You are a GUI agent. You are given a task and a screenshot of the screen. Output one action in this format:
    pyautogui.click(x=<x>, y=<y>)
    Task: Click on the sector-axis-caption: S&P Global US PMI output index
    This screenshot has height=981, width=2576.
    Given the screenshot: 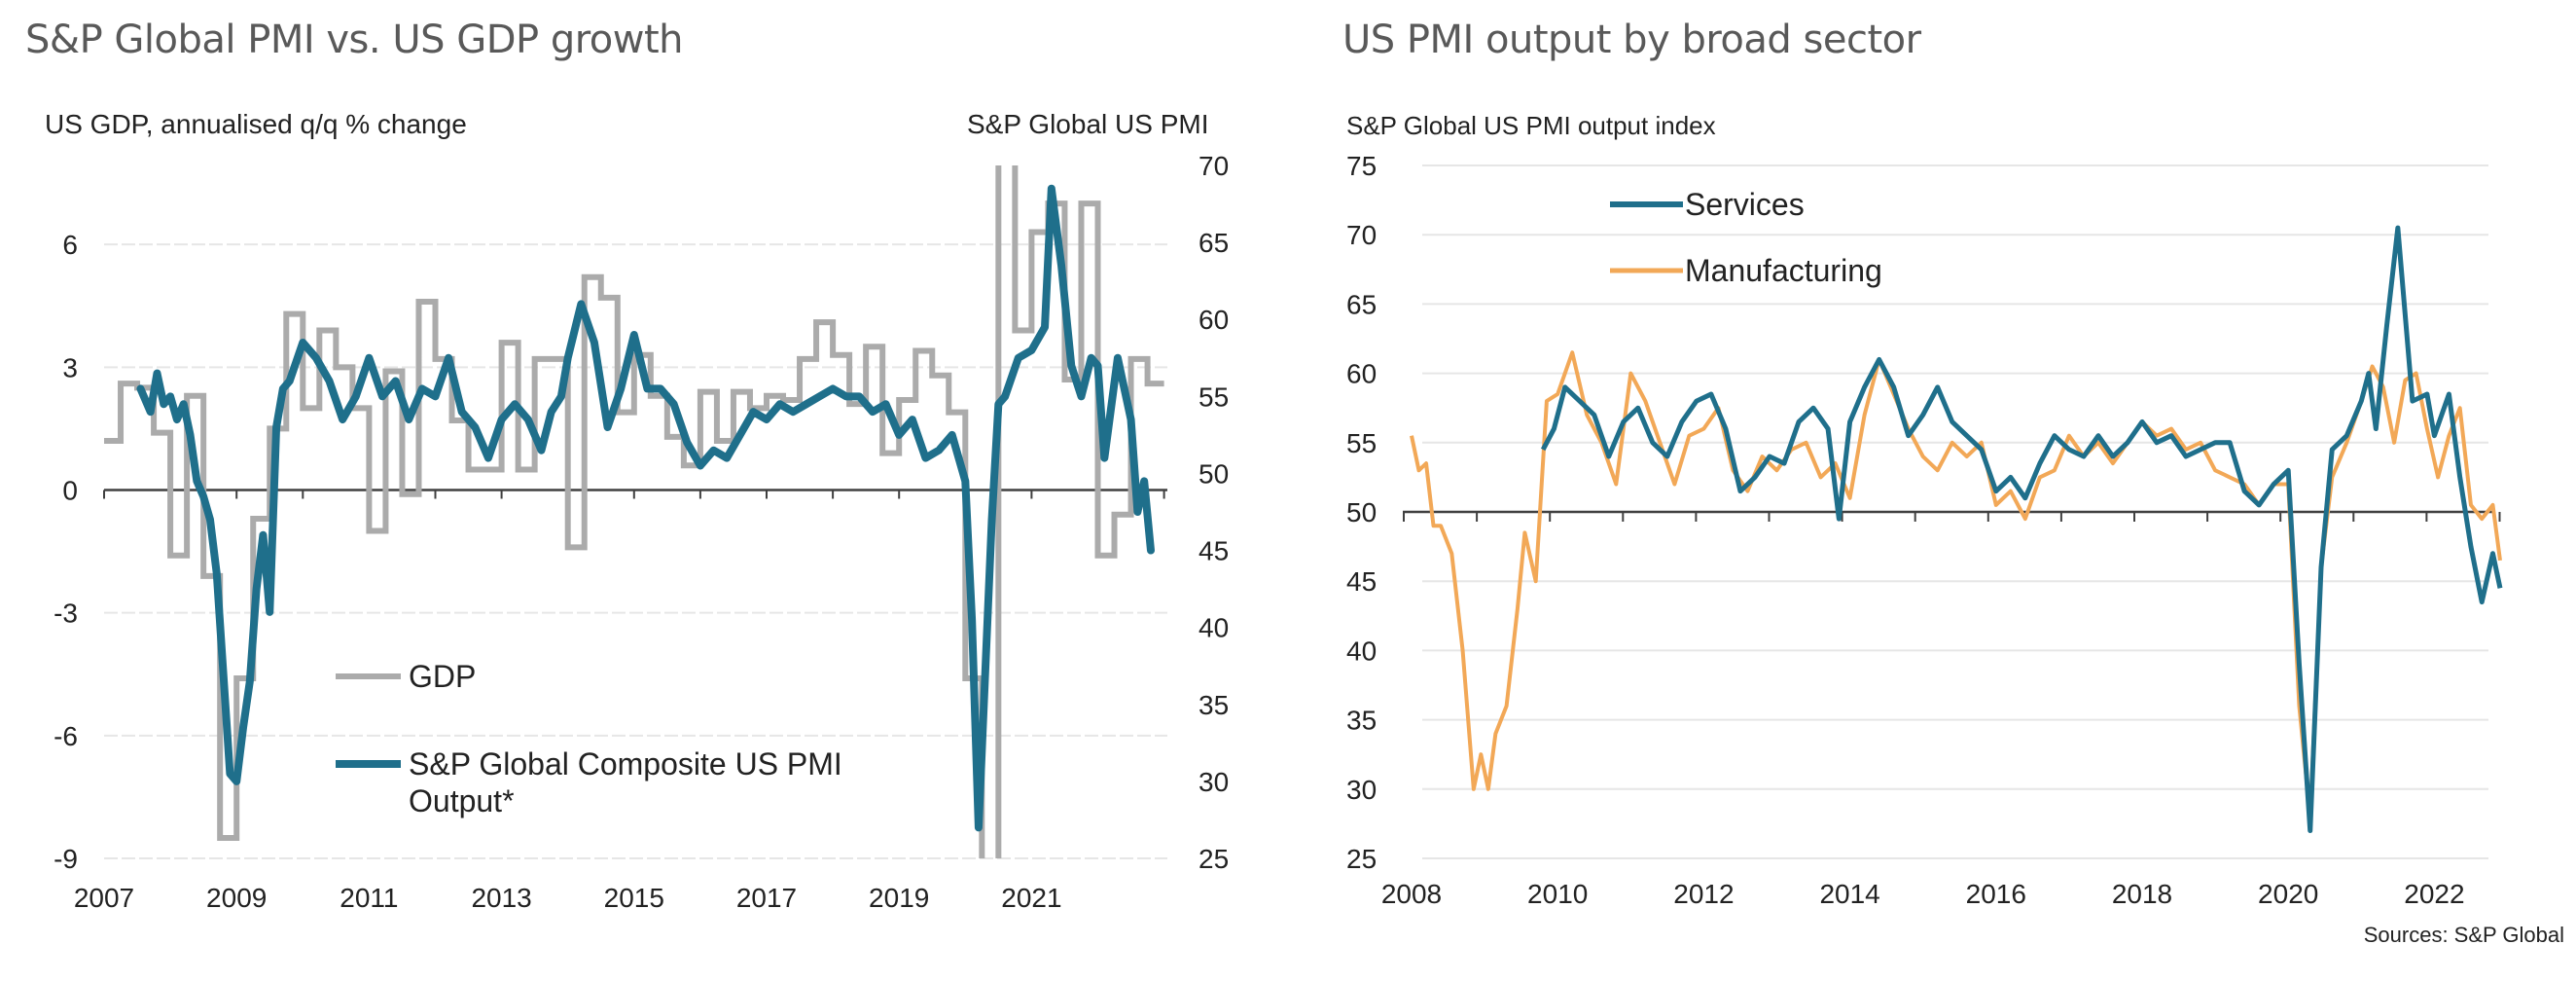 What is the action you would take?
    pyautogui.click(x=1531, y=126)
    